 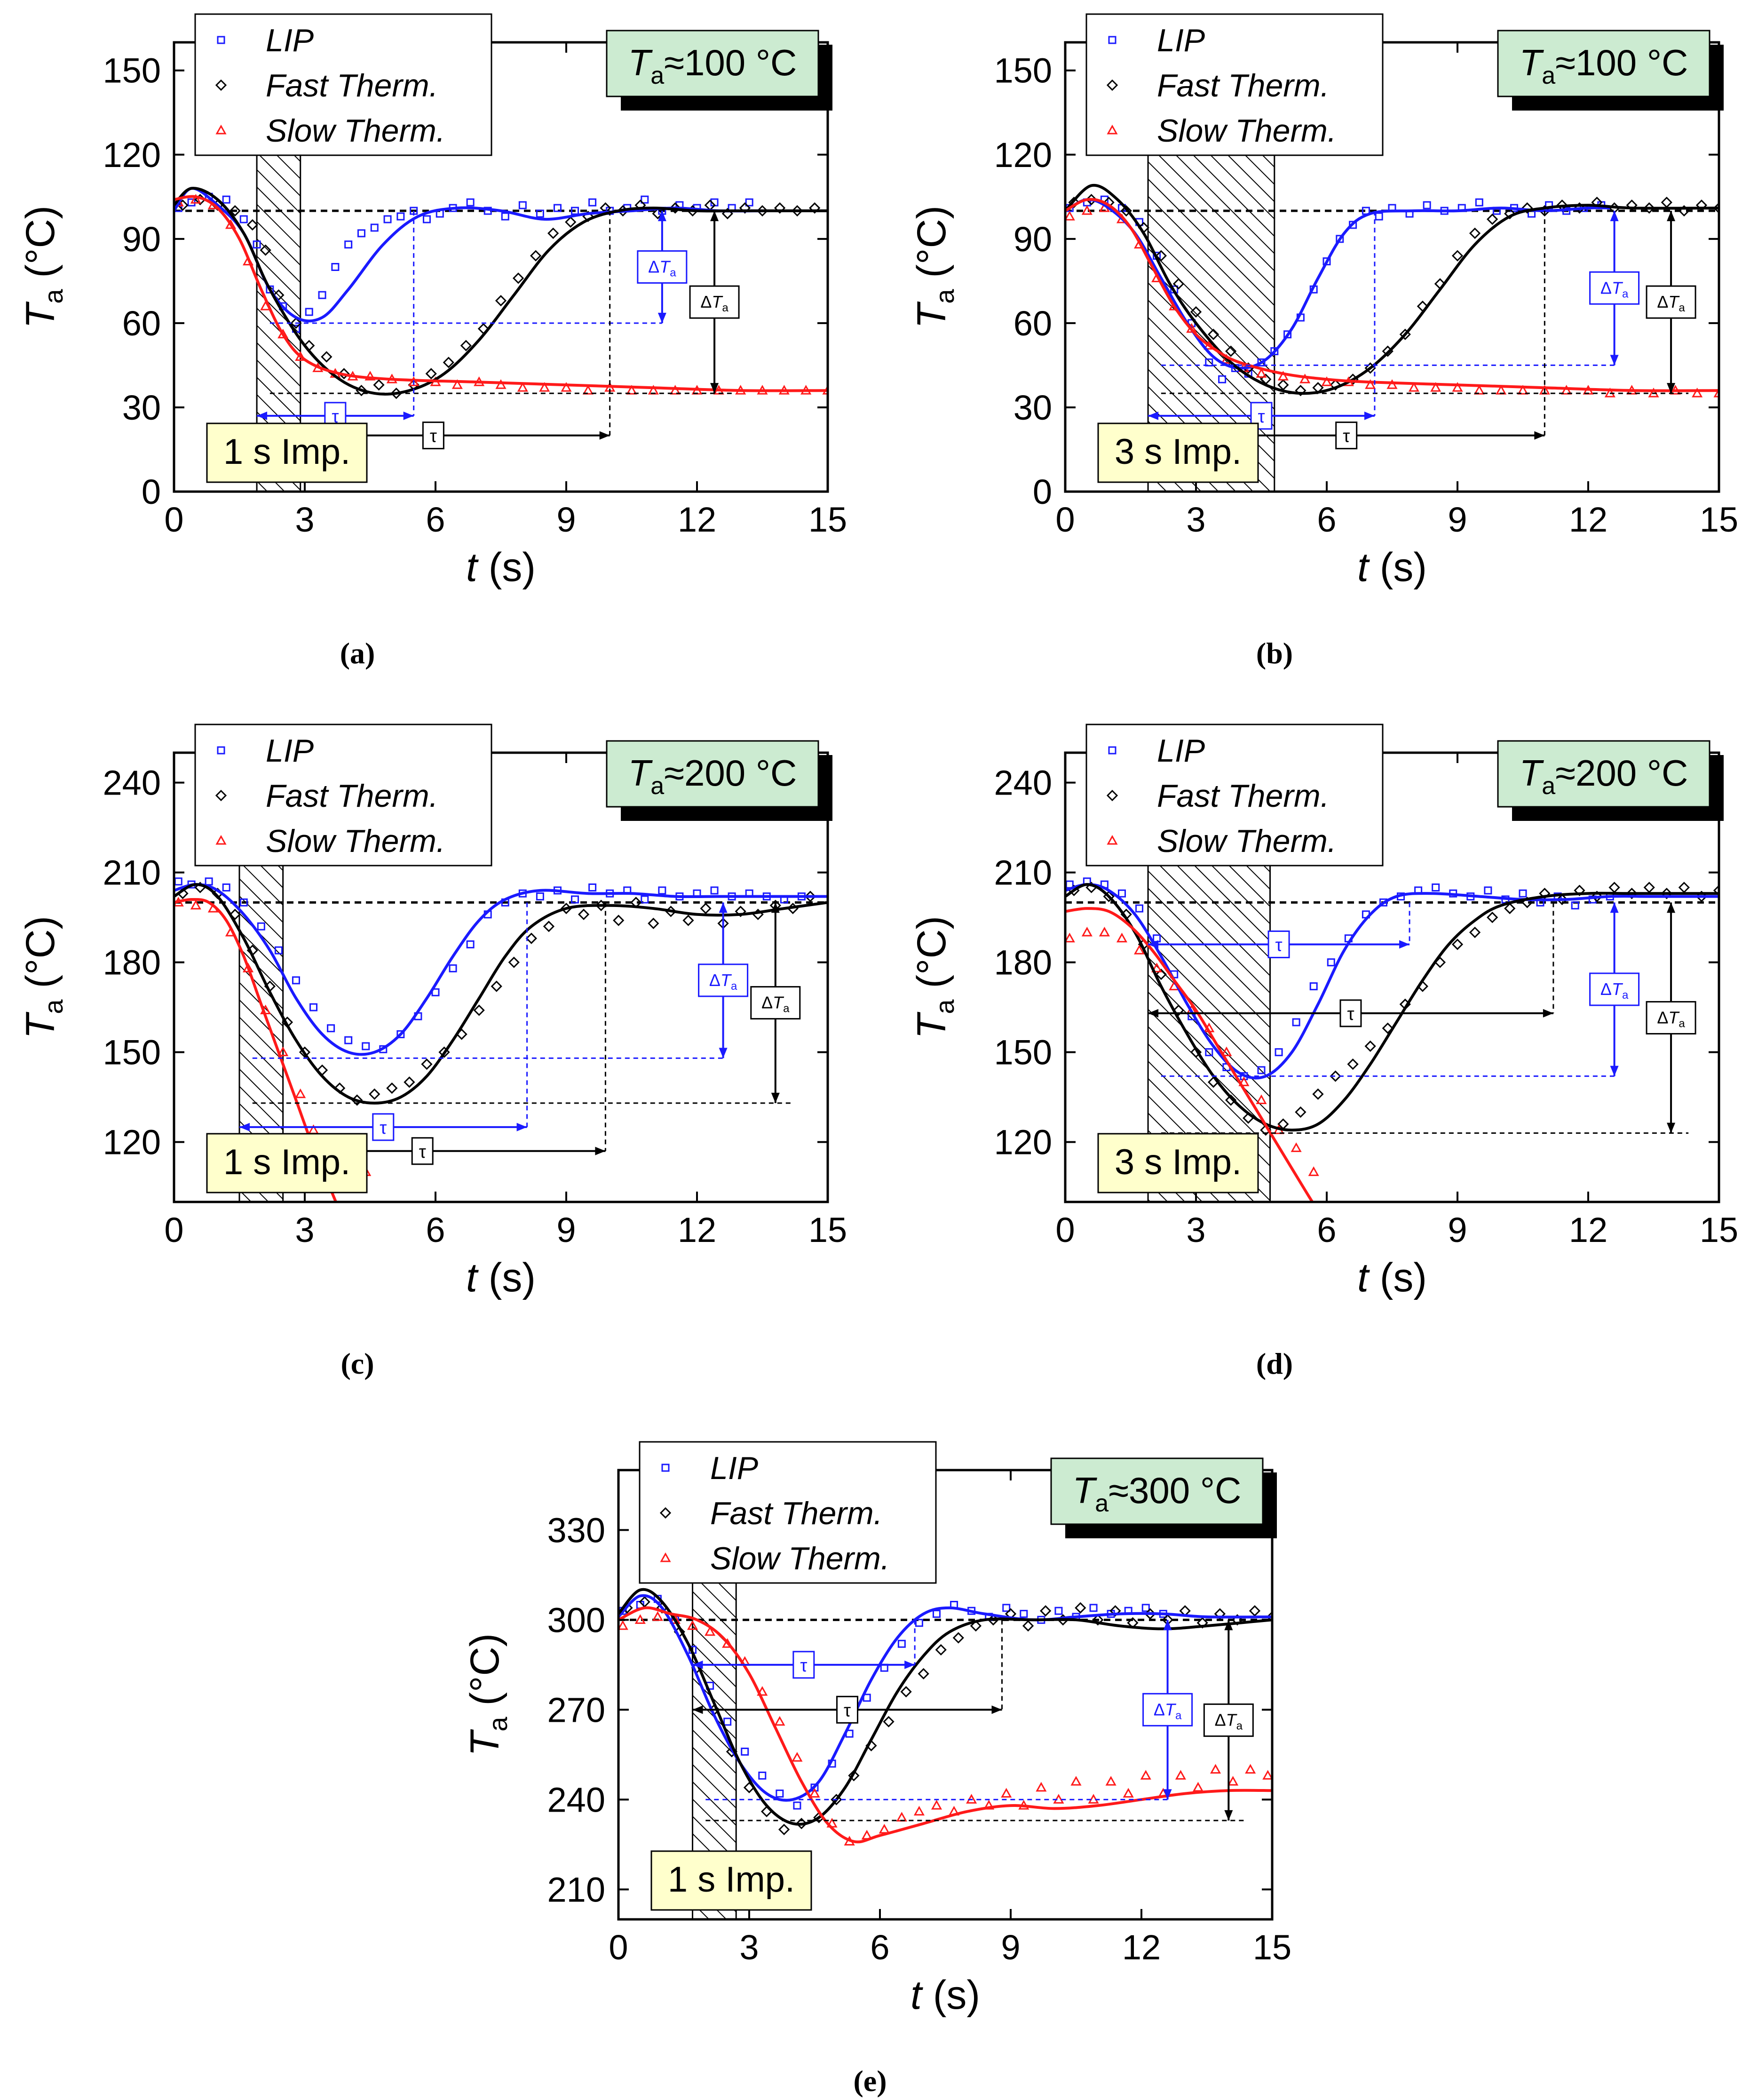 What do you see at coordinates (501, 292) in the screenshot?
I see `fast-fit-curve` at bounding box center [501, 292].